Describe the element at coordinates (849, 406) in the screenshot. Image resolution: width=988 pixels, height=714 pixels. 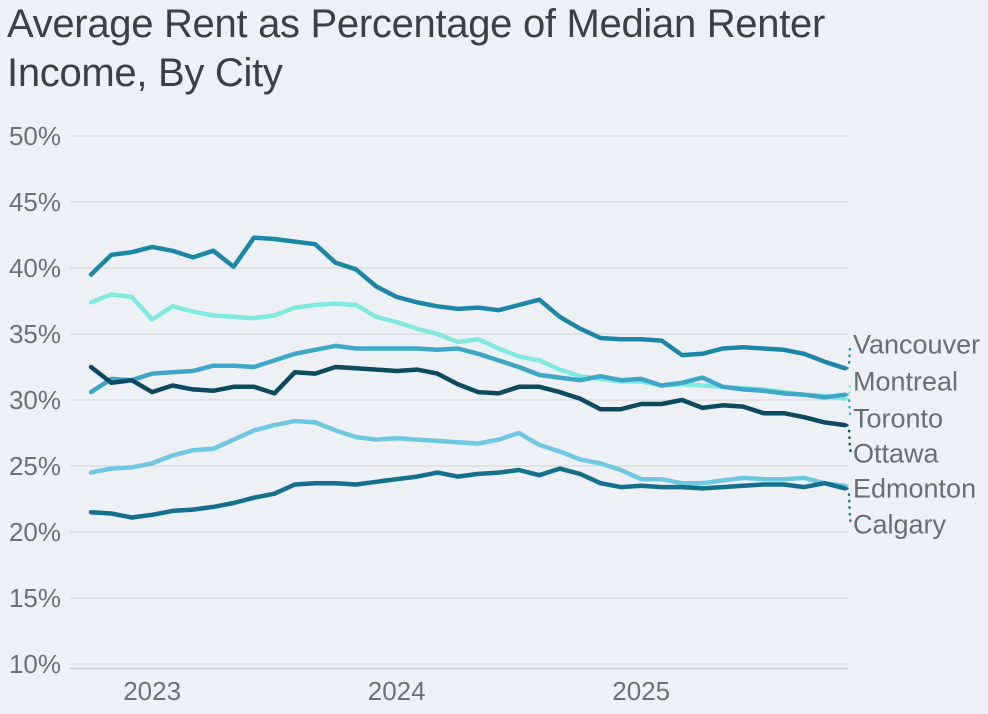
I see `leader-toronto` at that location.